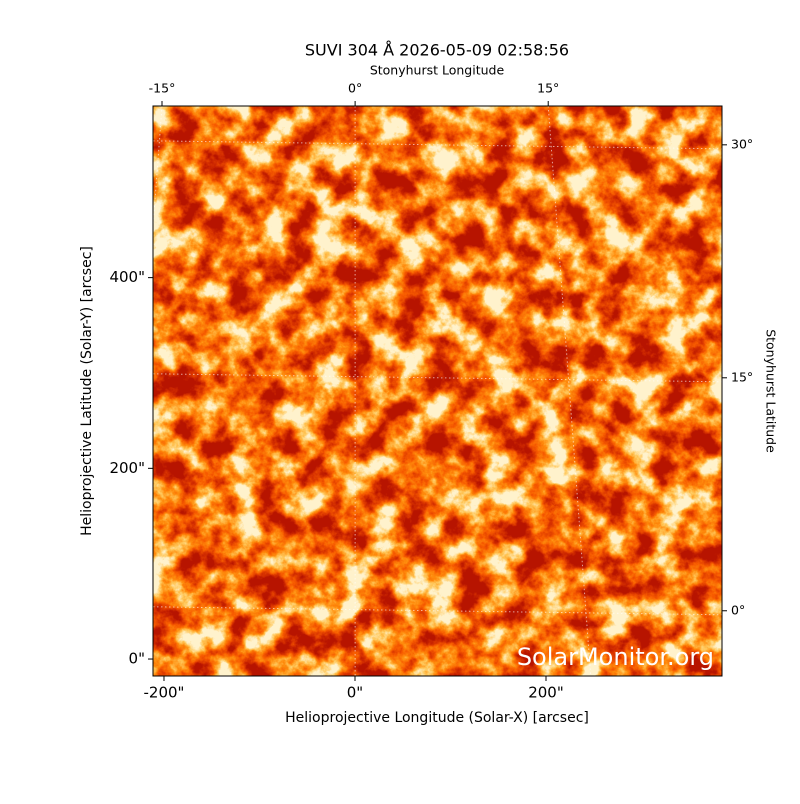 The width and height of the screenshot is (800, 804). I want to click on x2-tick-label: 0°, so click(355, 88).